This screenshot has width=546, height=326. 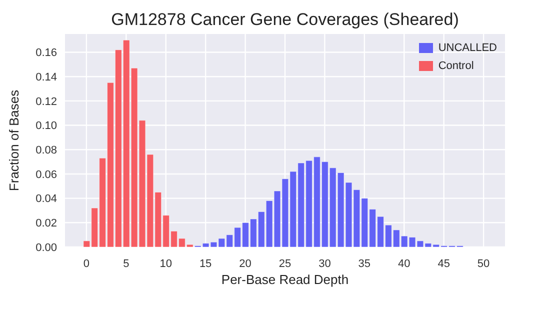 What do you see at coordinates (245, 264) in the screenshot?
I see `x-tick-label: 20` at bounding box center [245, 264].